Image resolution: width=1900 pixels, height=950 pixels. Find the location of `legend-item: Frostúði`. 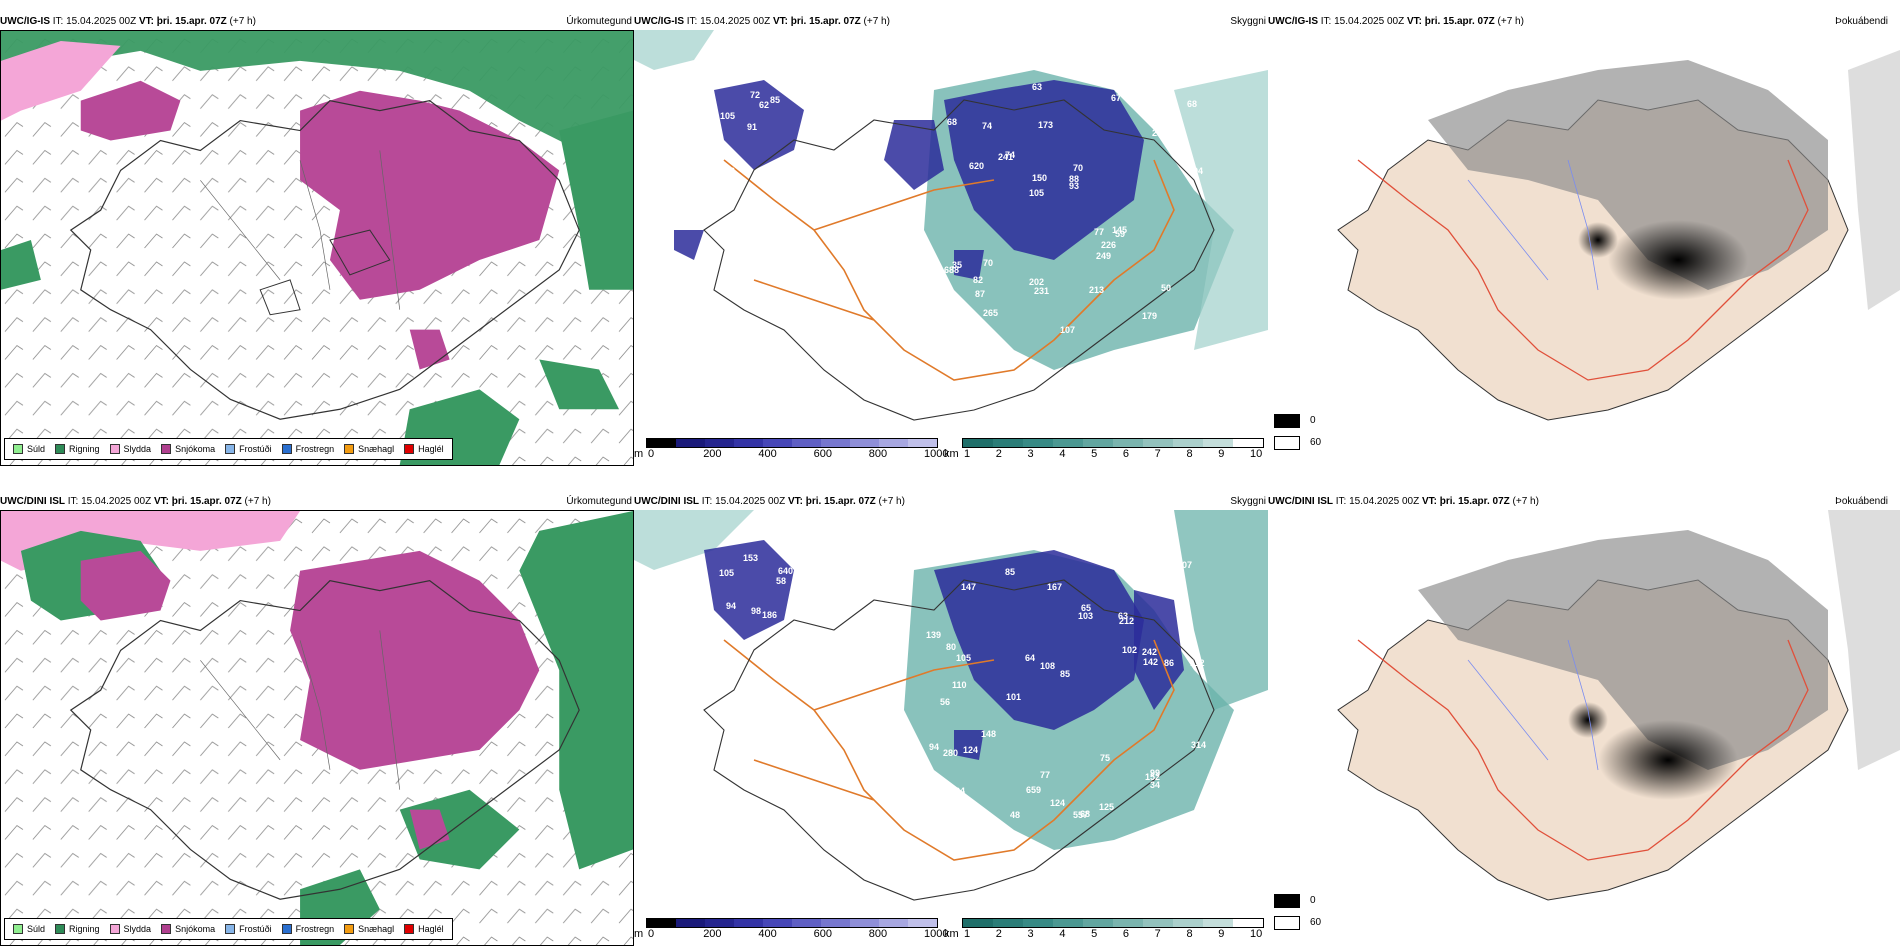

legend-item: Frostúði is located at coordinates (248, 449).